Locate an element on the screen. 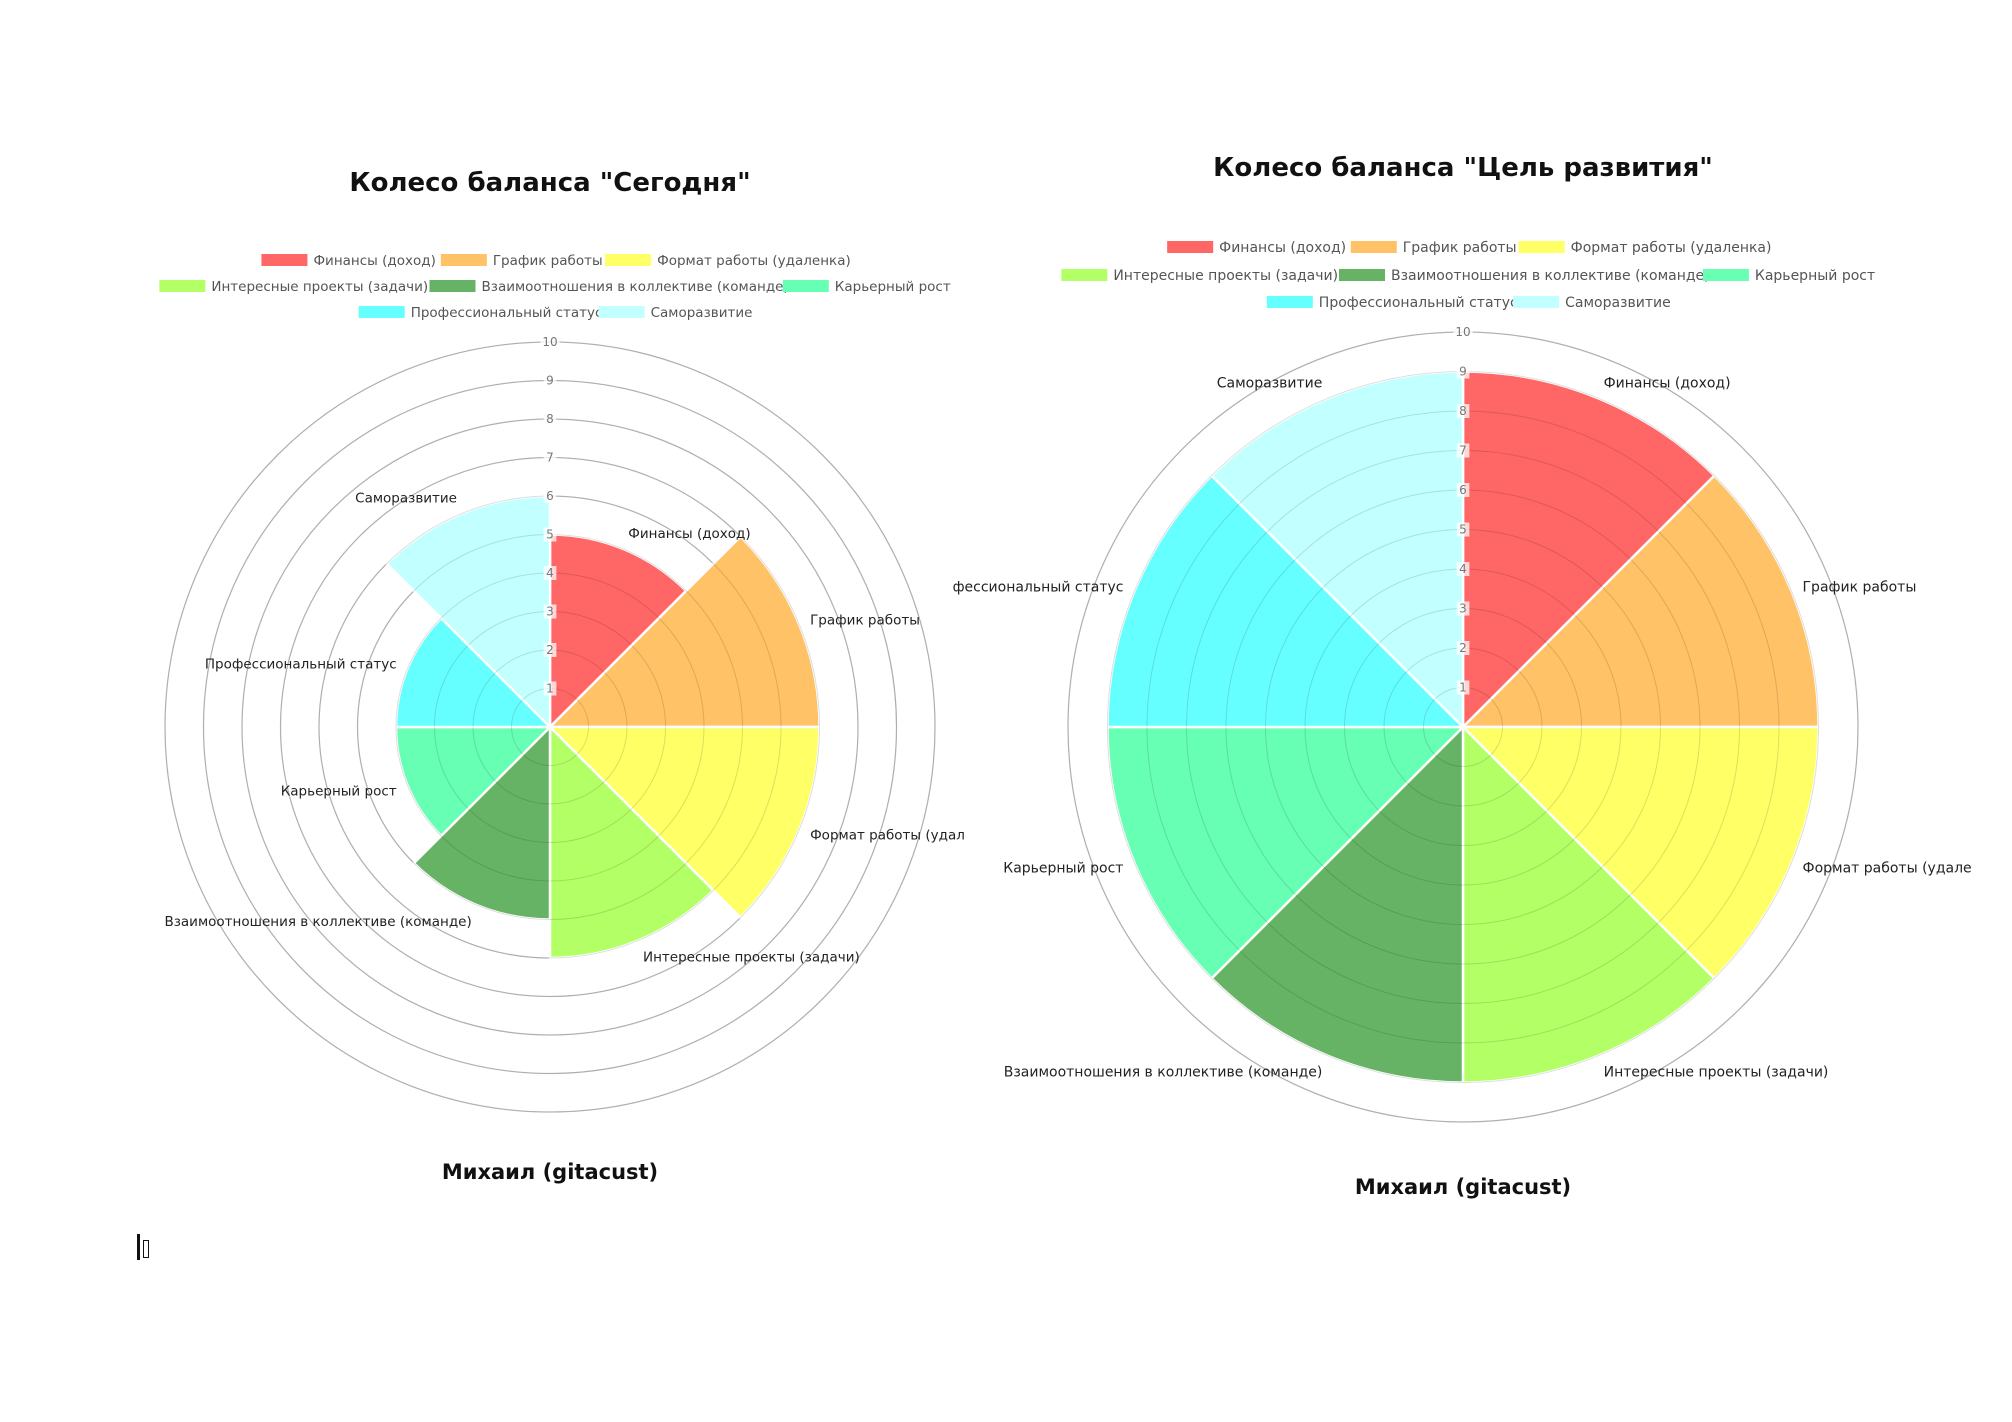 This screenshot has height=1422, width=2012. legend-label-goal-3: Интересные проекты (задачи) is located at coordinates (1225, 276).